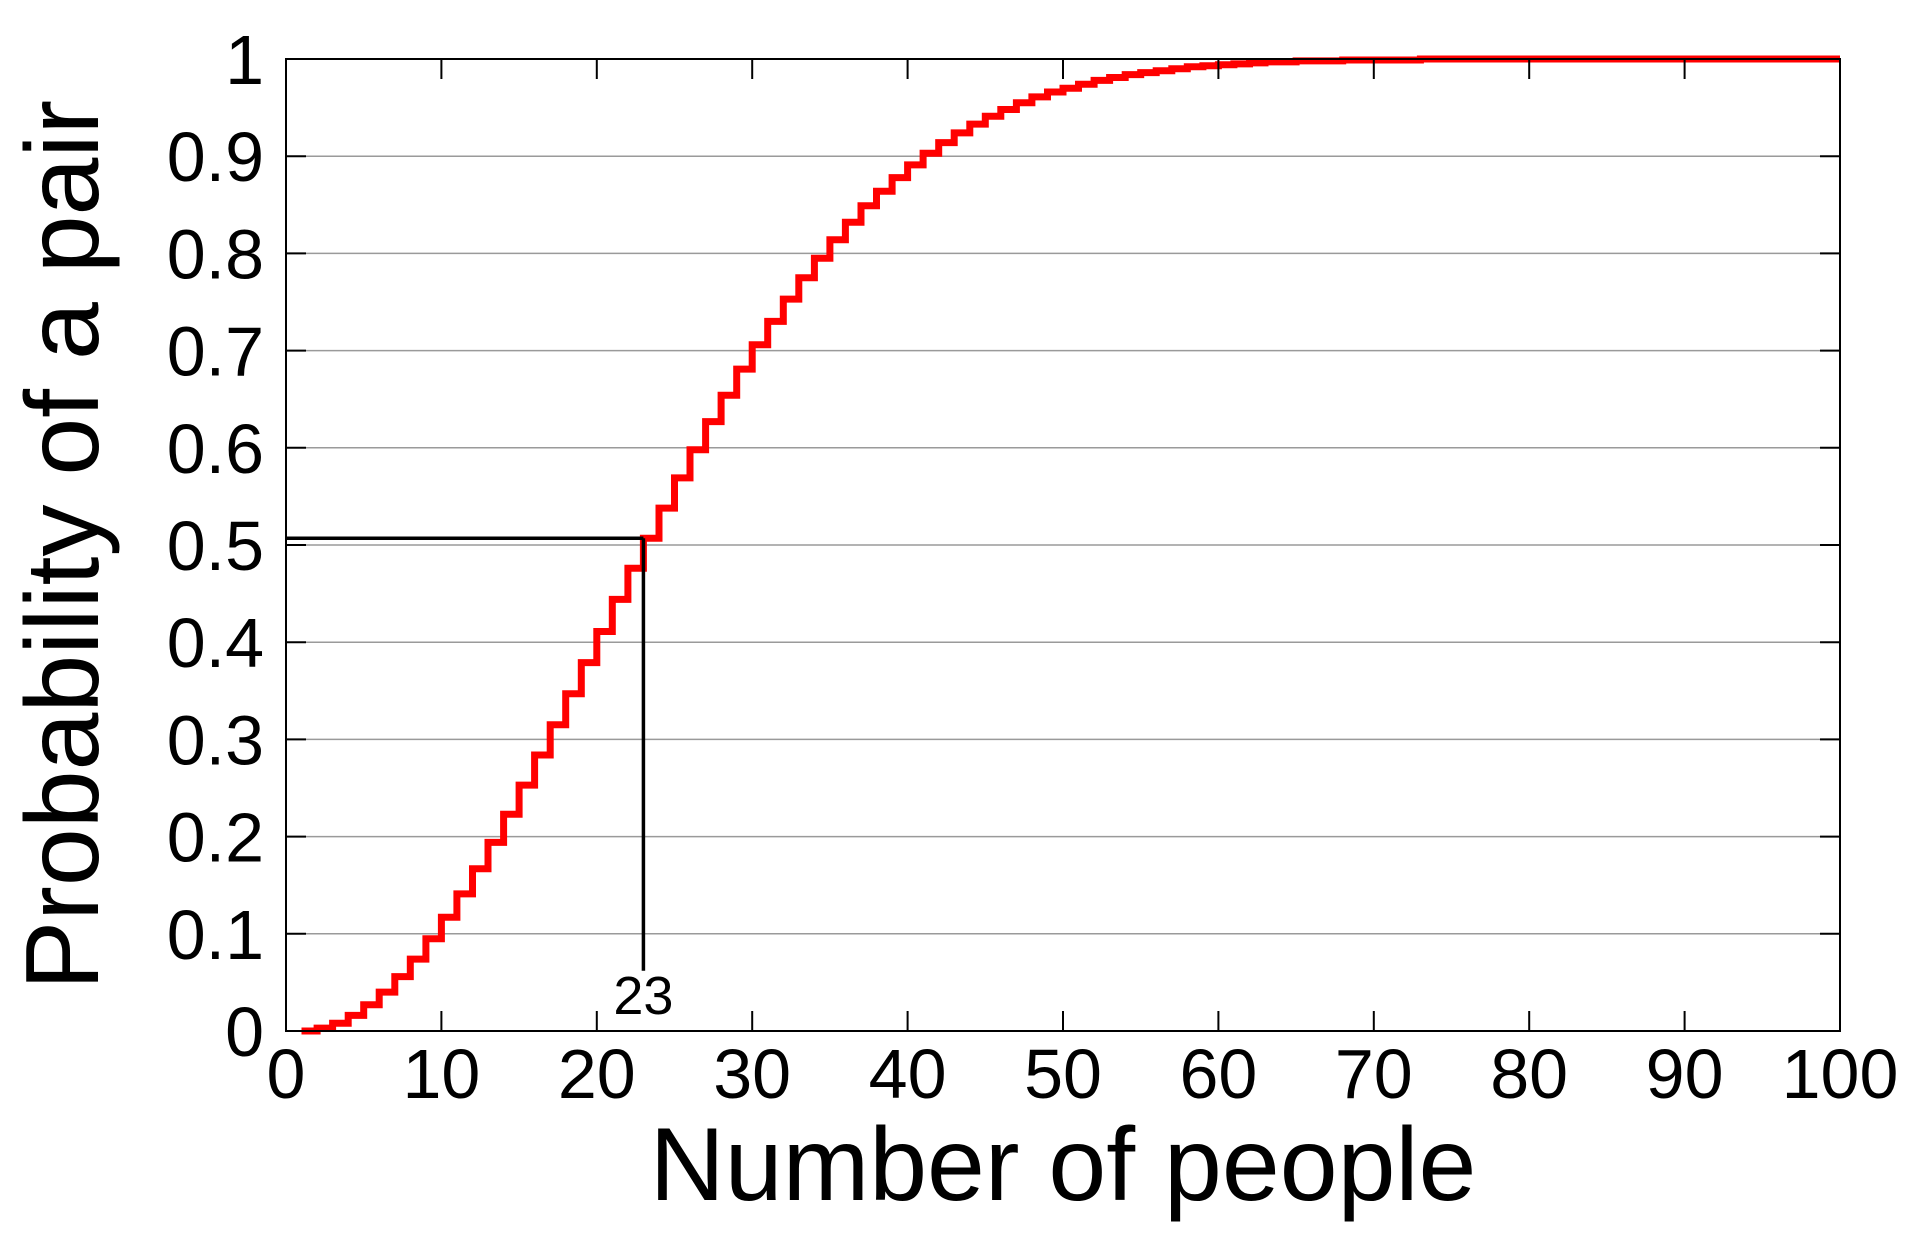 This screenshot has height=1242, width=1920. Describe the element at coordinates (908, 1074) in the screenshot. I see `x-tick-label: 40` at that location.